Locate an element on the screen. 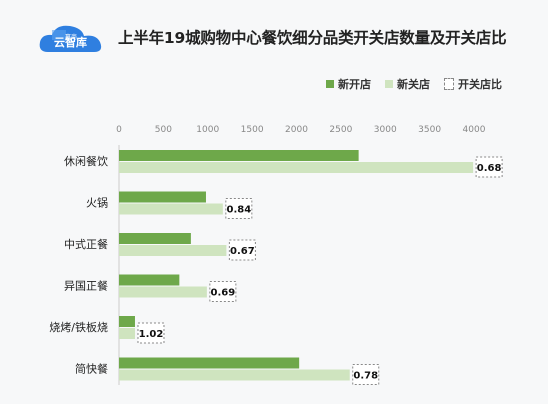 The width and height of the screenshot is (548, 404). x-tick-label: 2000 is located at coordinates (296, 130).